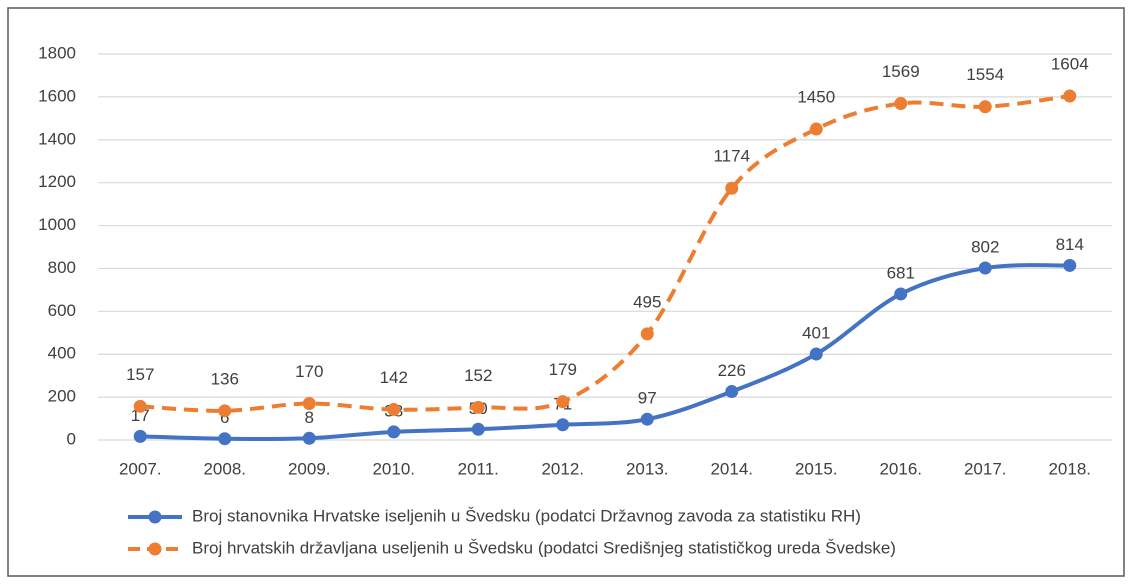 The height and width of the screenshot is (584, 1132). What do you see at coordinates (62, 396) in the screenshot?
I see `y-tick-label: 200` at bounding box center [62, 396].